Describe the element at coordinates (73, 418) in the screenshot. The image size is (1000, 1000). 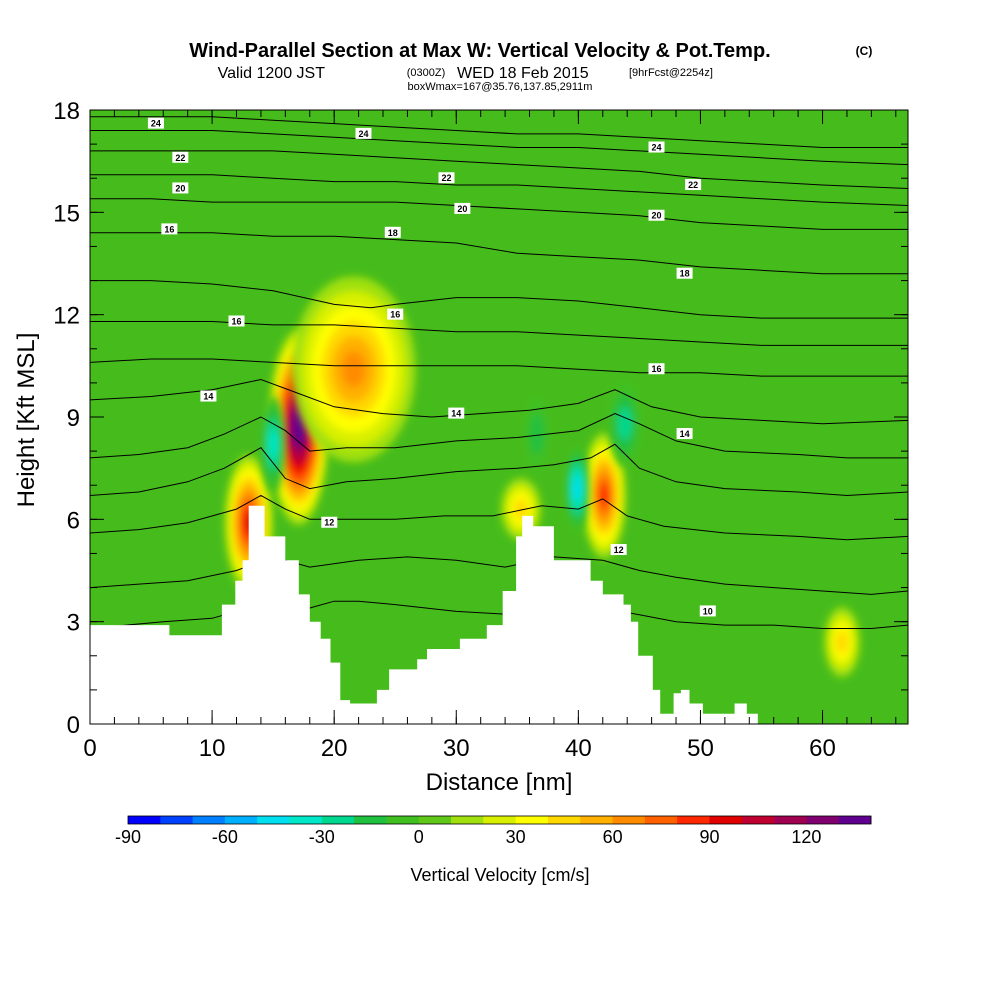
I see `y-tick-label: 9` at that location.